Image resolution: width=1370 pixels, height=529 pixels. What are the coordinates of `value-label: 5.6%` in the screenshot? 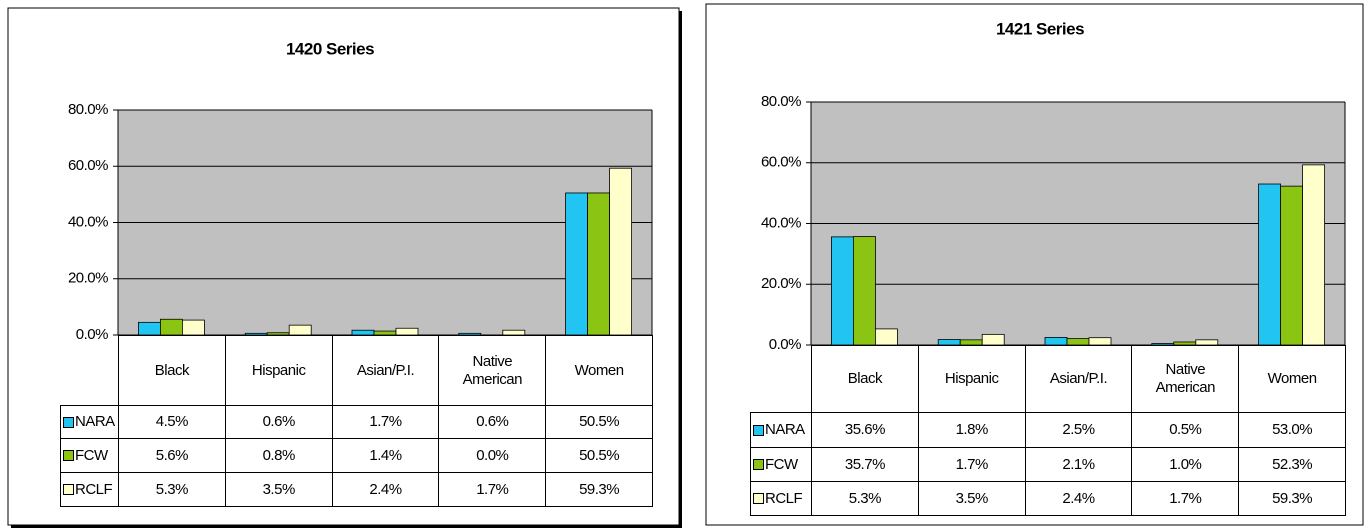 It's located at (172, 455).